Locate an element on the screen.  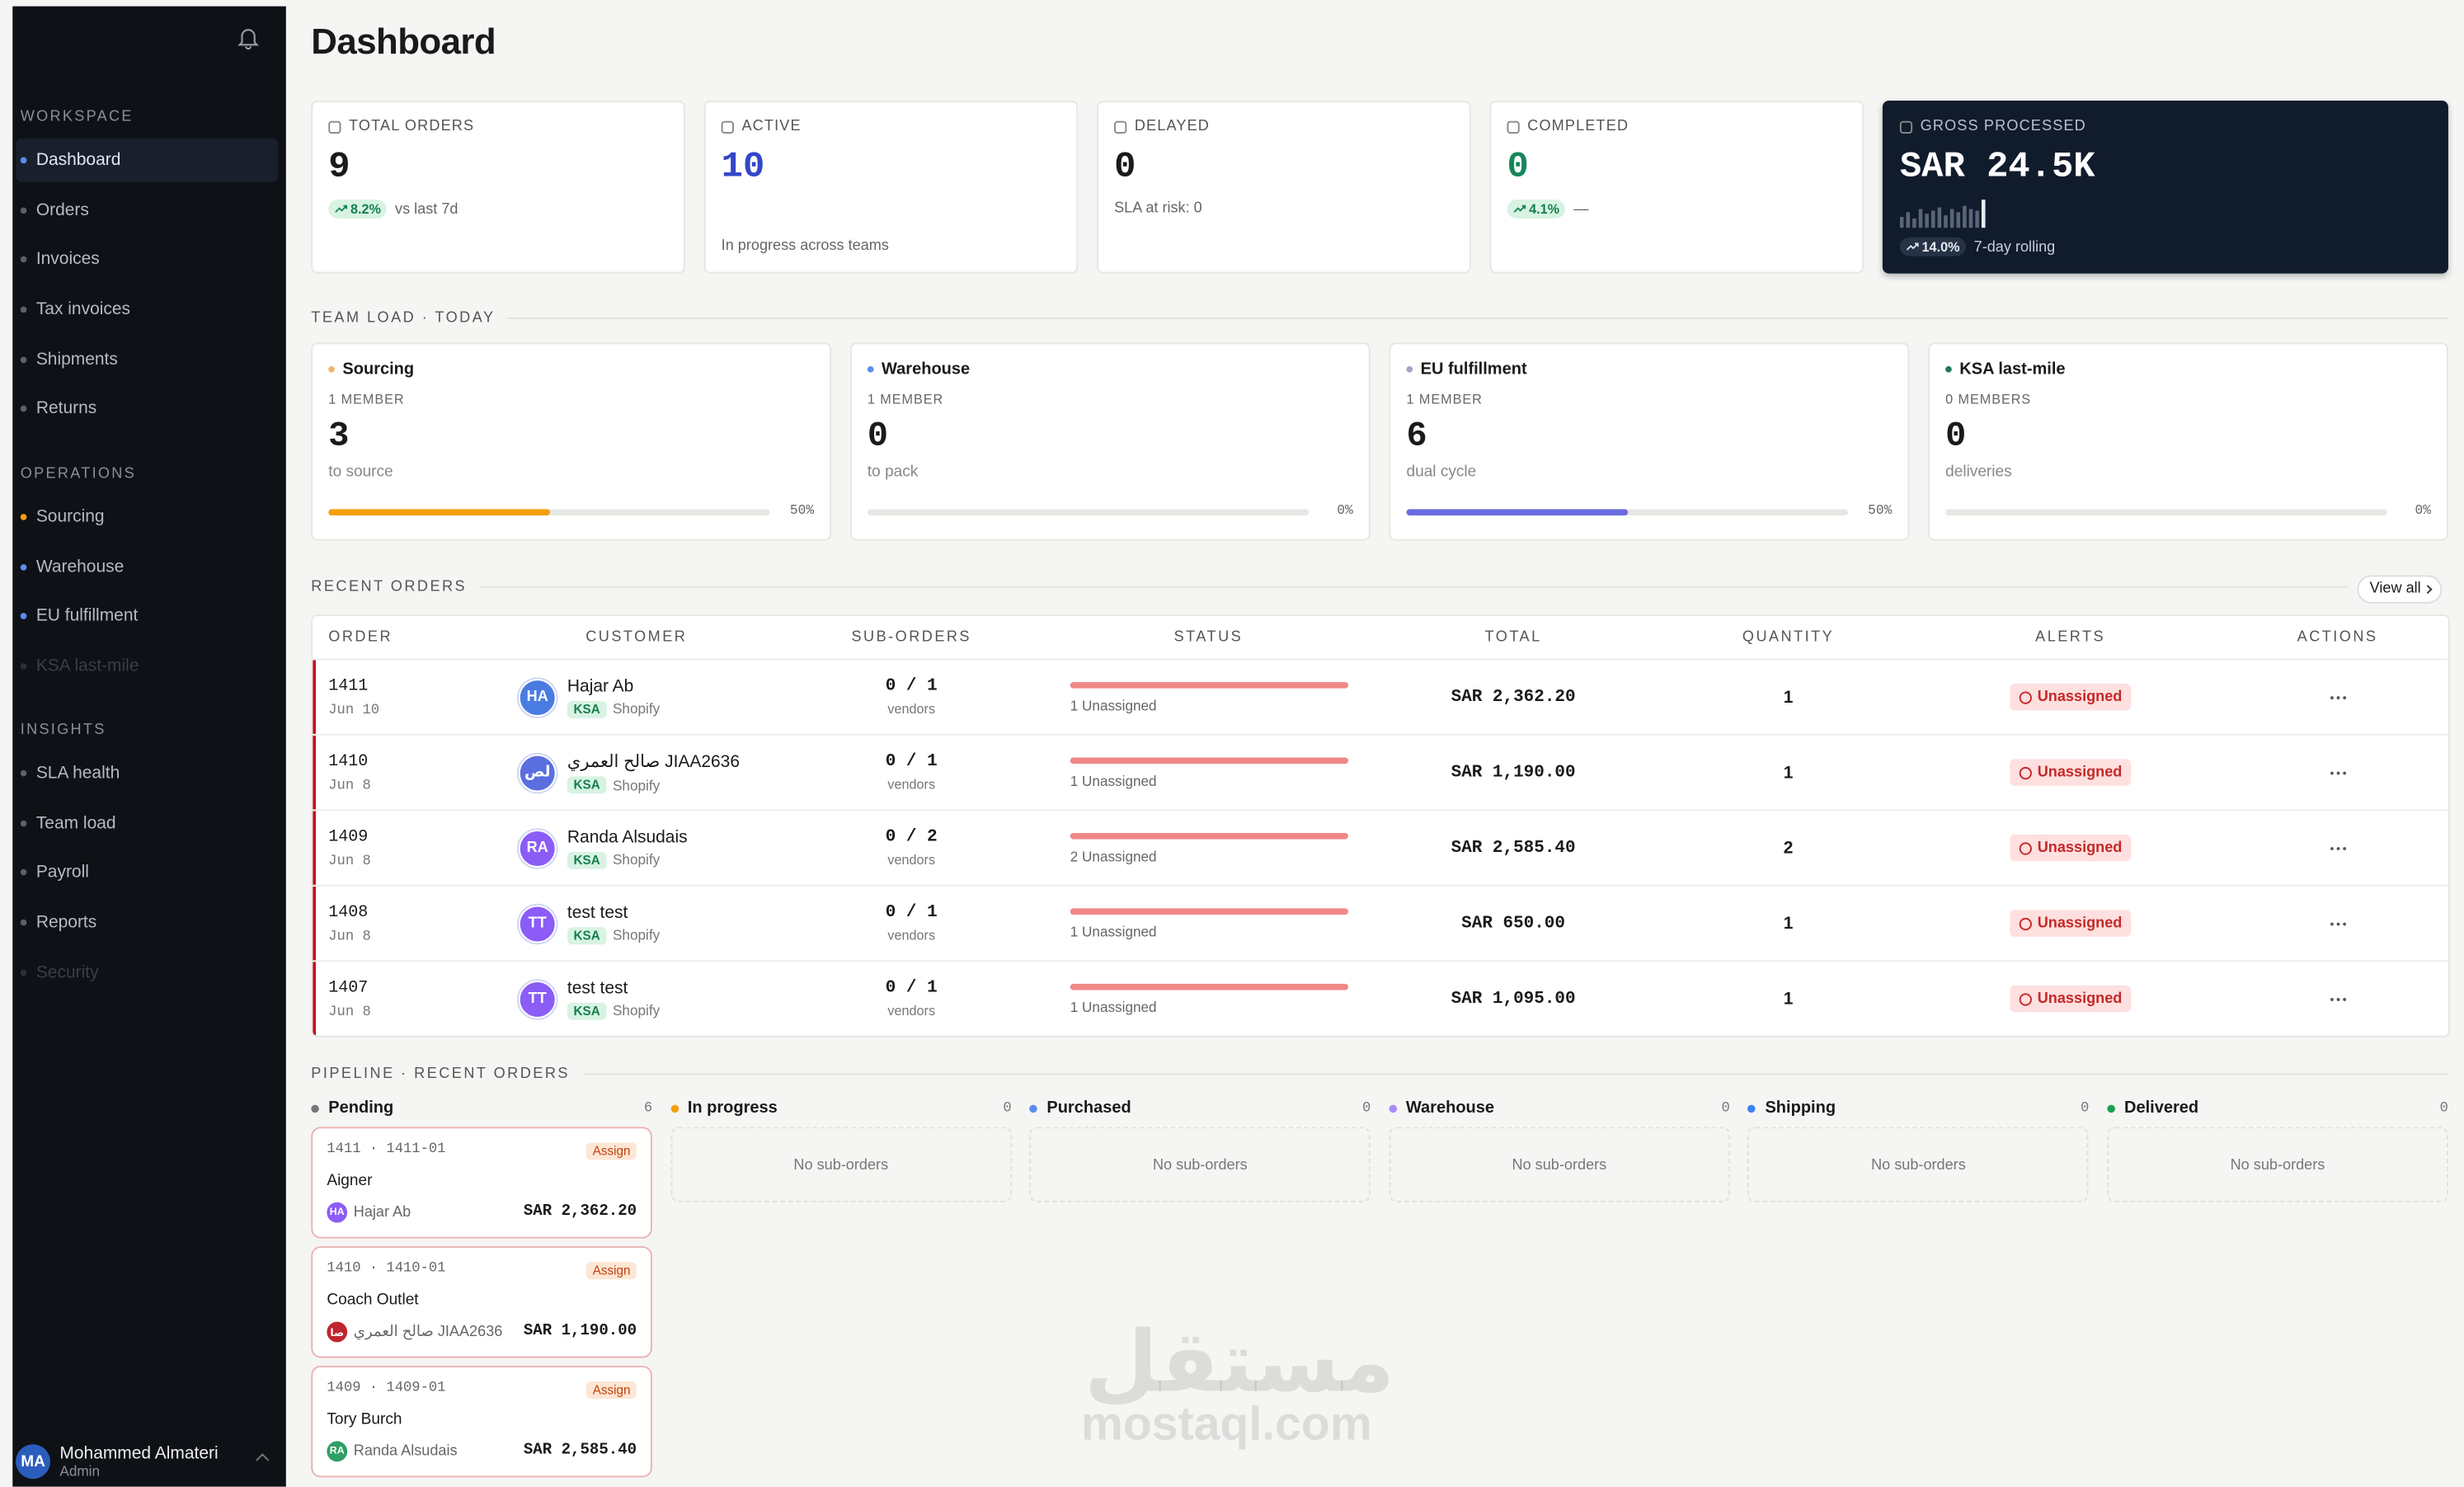
nav-label: SLA health is located at coordinates (77, 773).